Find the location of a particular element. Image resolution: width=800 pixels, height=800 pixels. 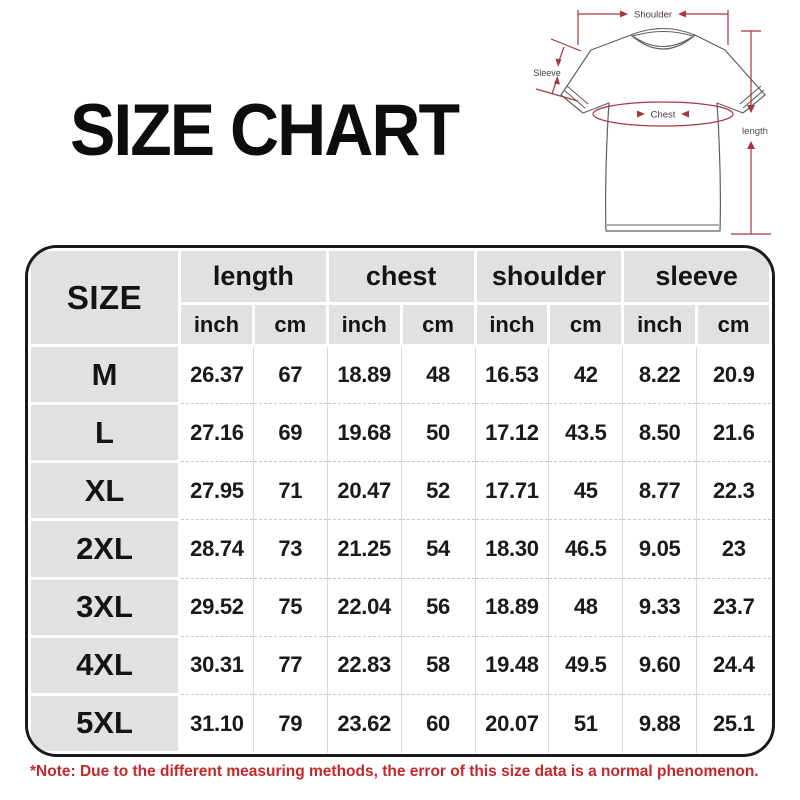

table-row: XL 27.95 71 20.47 52 17.71 45 8.77 22.3 is located at coordinates (399, 491).